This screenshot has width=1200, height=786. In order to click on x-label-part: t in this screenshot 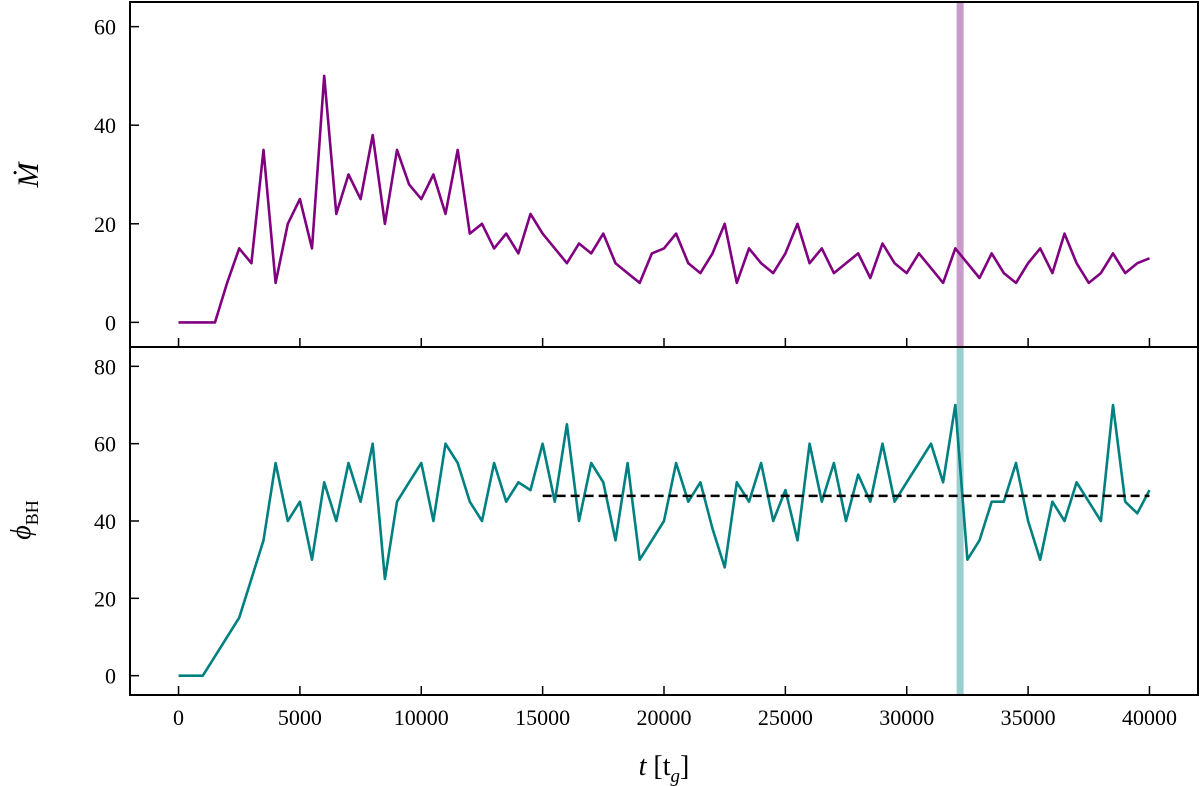, I will do `click(643, 766)`.